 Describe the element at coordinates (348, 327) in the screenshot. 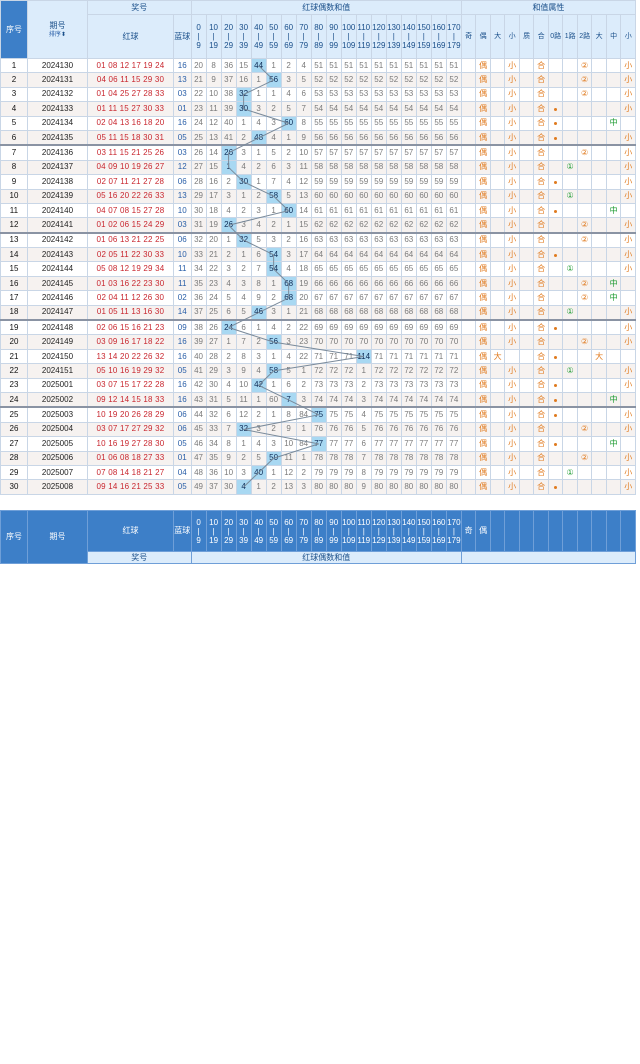

I see `sum-miss-cell: 69` at that location.